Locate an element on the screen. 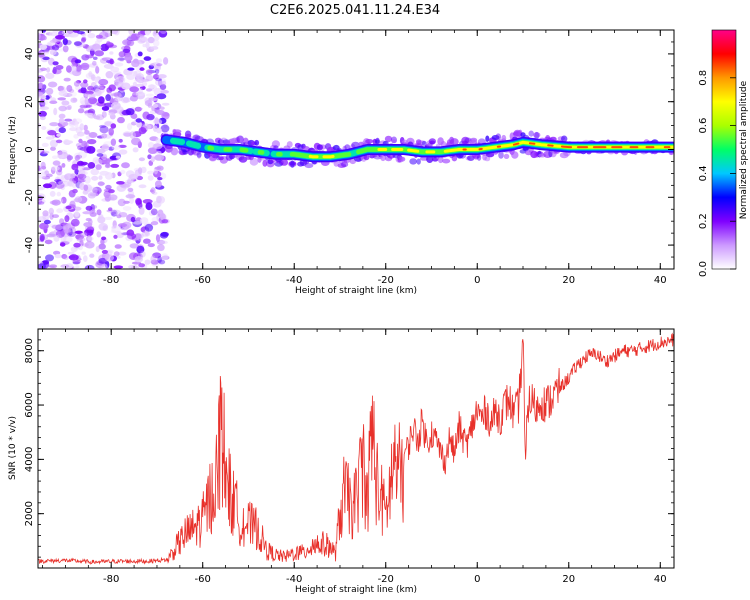 Image resolution: width=750 pixels, height=600 pixels. spectrogram-x-axis-label: Height of straight line (km) is located at coordinates (356, 291).